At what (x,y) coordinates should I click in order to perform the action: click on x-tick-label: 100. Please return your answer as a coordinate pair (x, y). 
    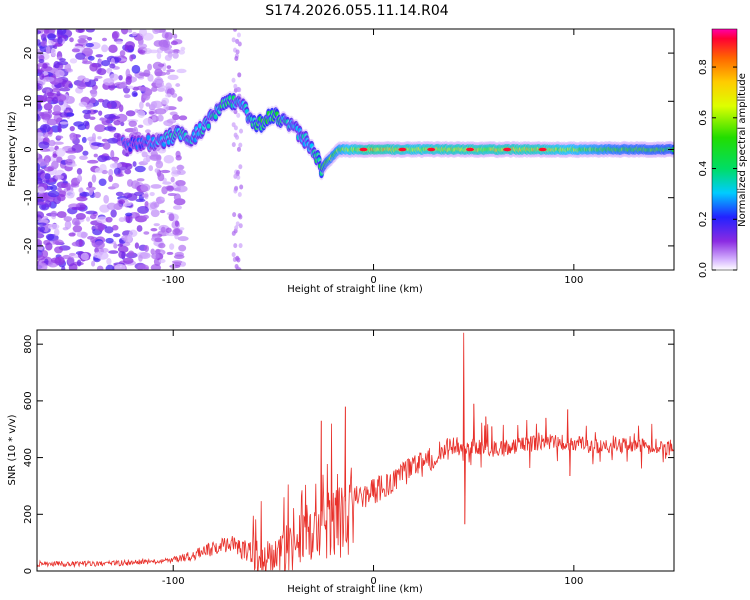
    Looking at the image, I should click on (573, 280).